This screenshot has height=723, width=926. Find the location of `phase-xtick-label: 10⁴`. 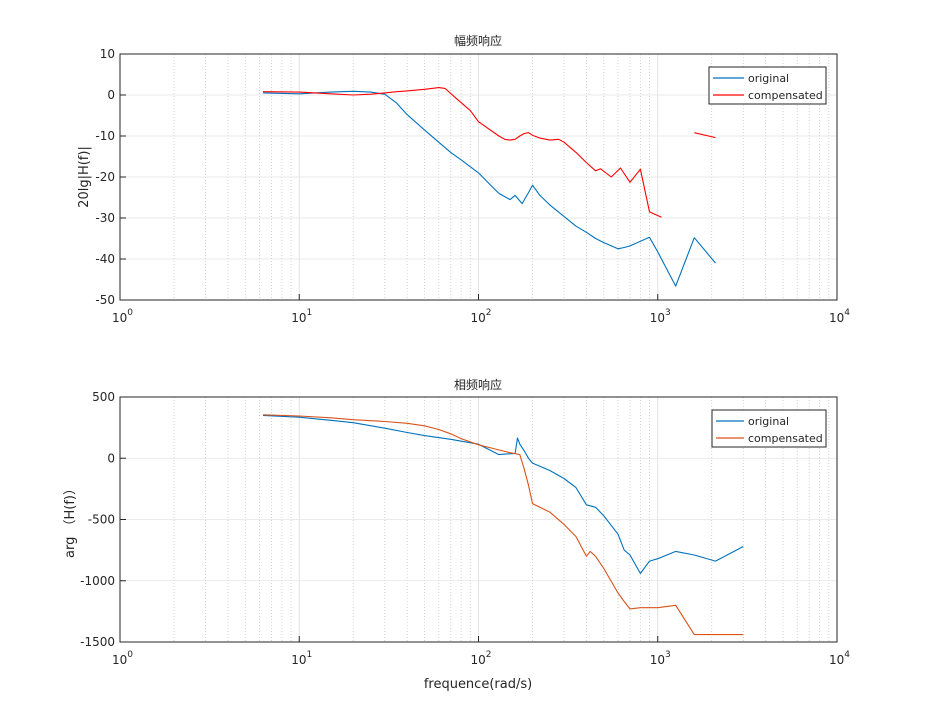

phase-xtick-label: 10⁴ is located at coordinates (839, 658).